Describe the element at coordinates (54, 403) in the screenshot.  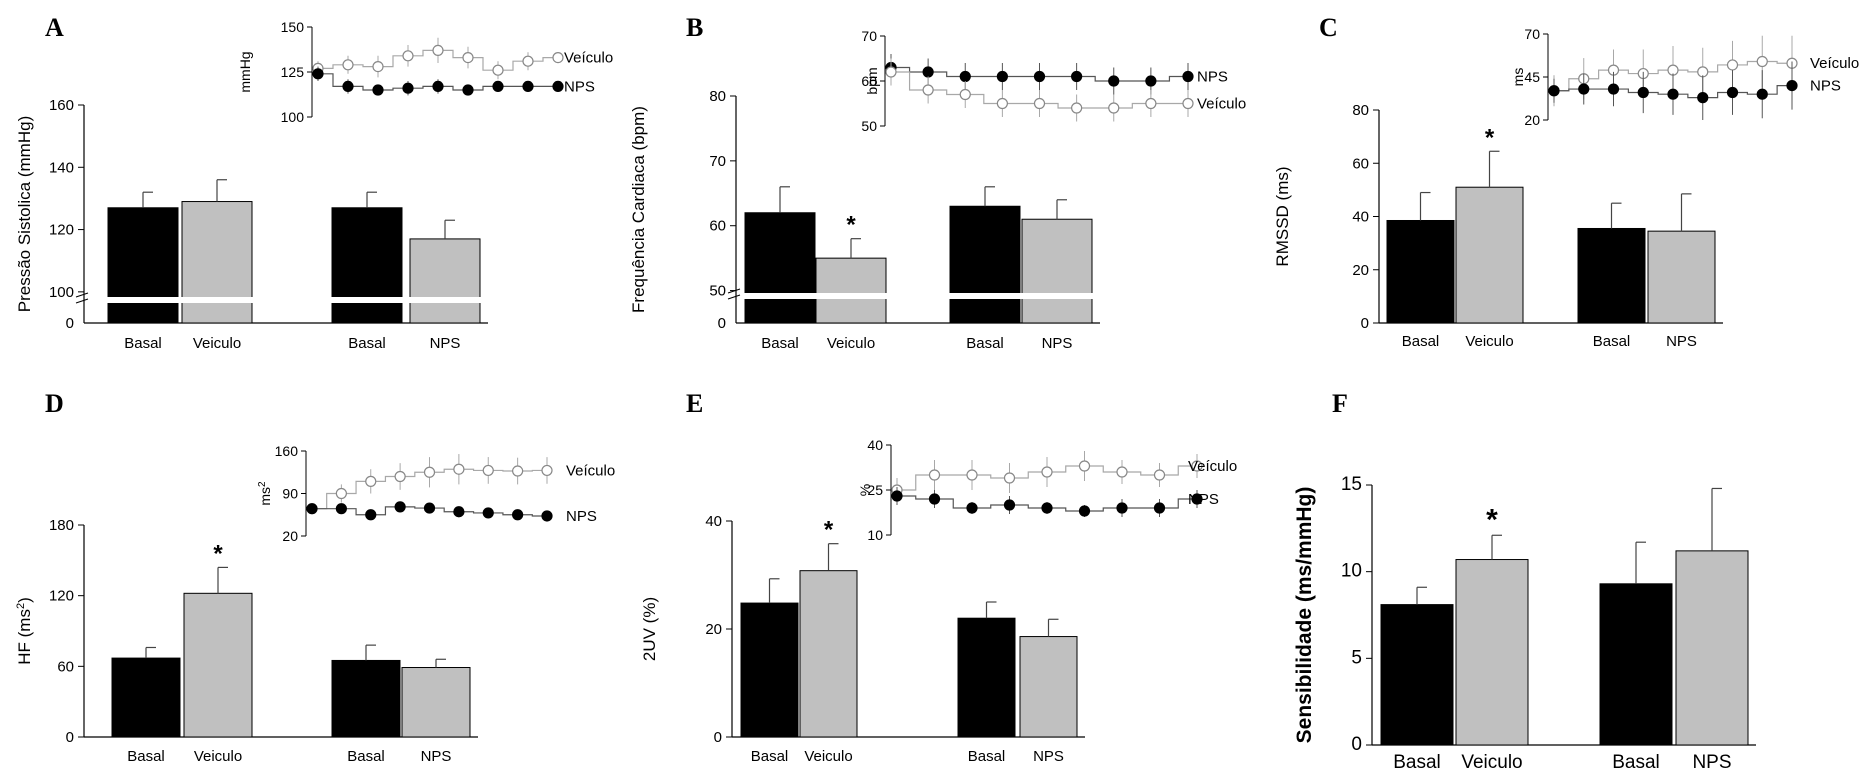
I see `panel-letter: D` at that location.